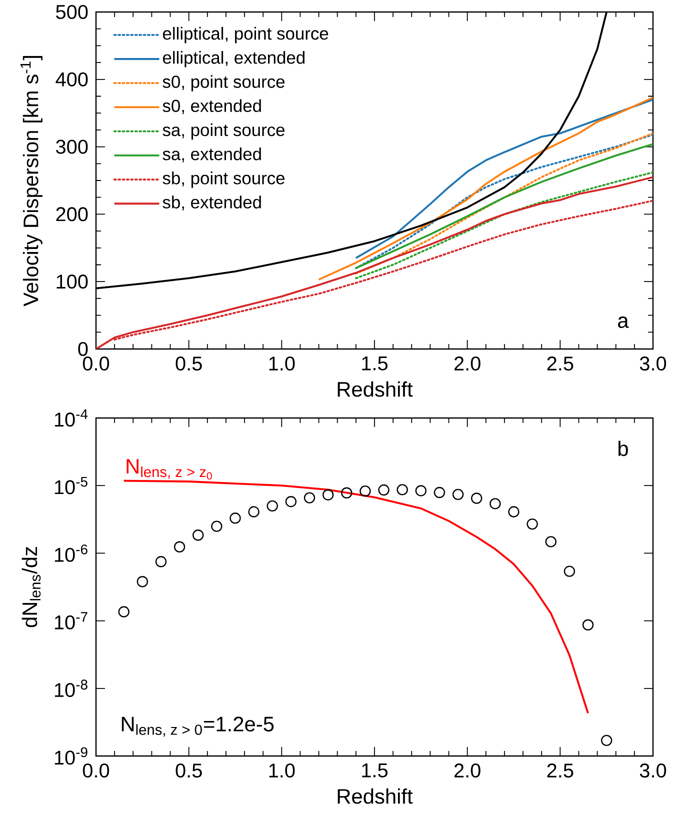  Describe the element at coordinates (71, 553) in the screenshot. I see `y-tick-label: 10$^{-6}$` at that location.